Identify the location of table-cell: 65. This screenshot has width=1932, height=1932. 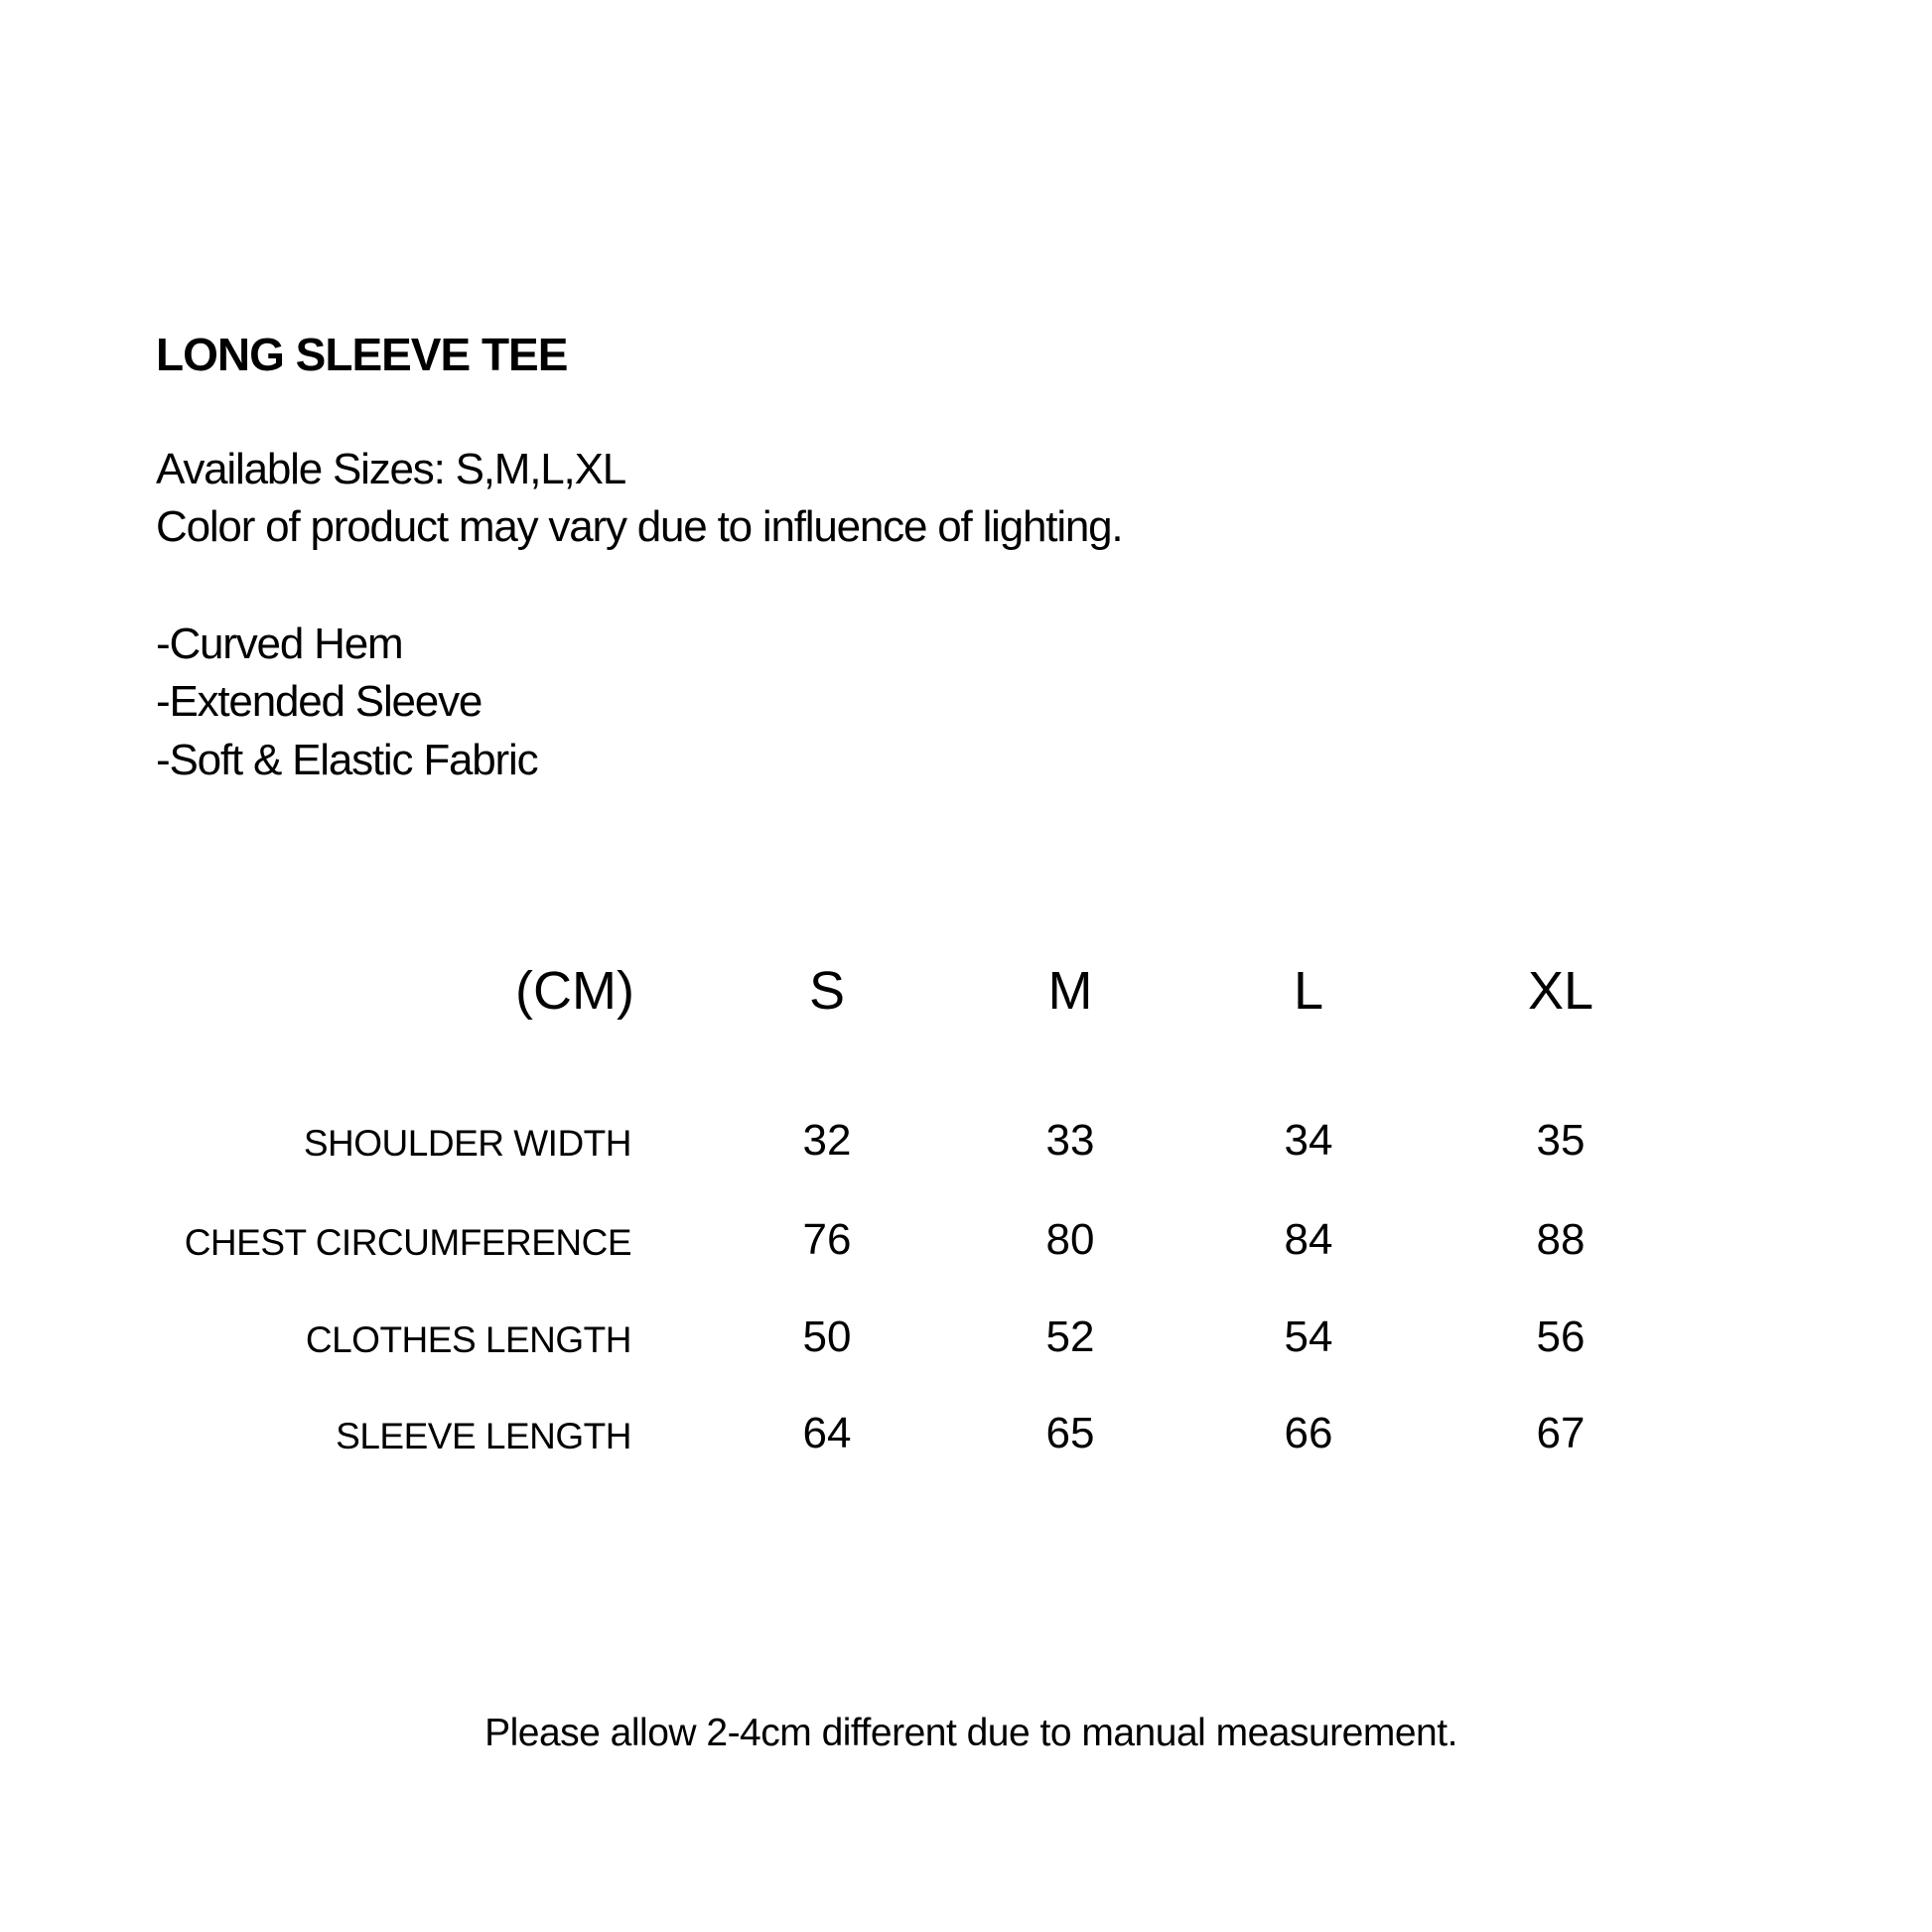
(1070, 1433).